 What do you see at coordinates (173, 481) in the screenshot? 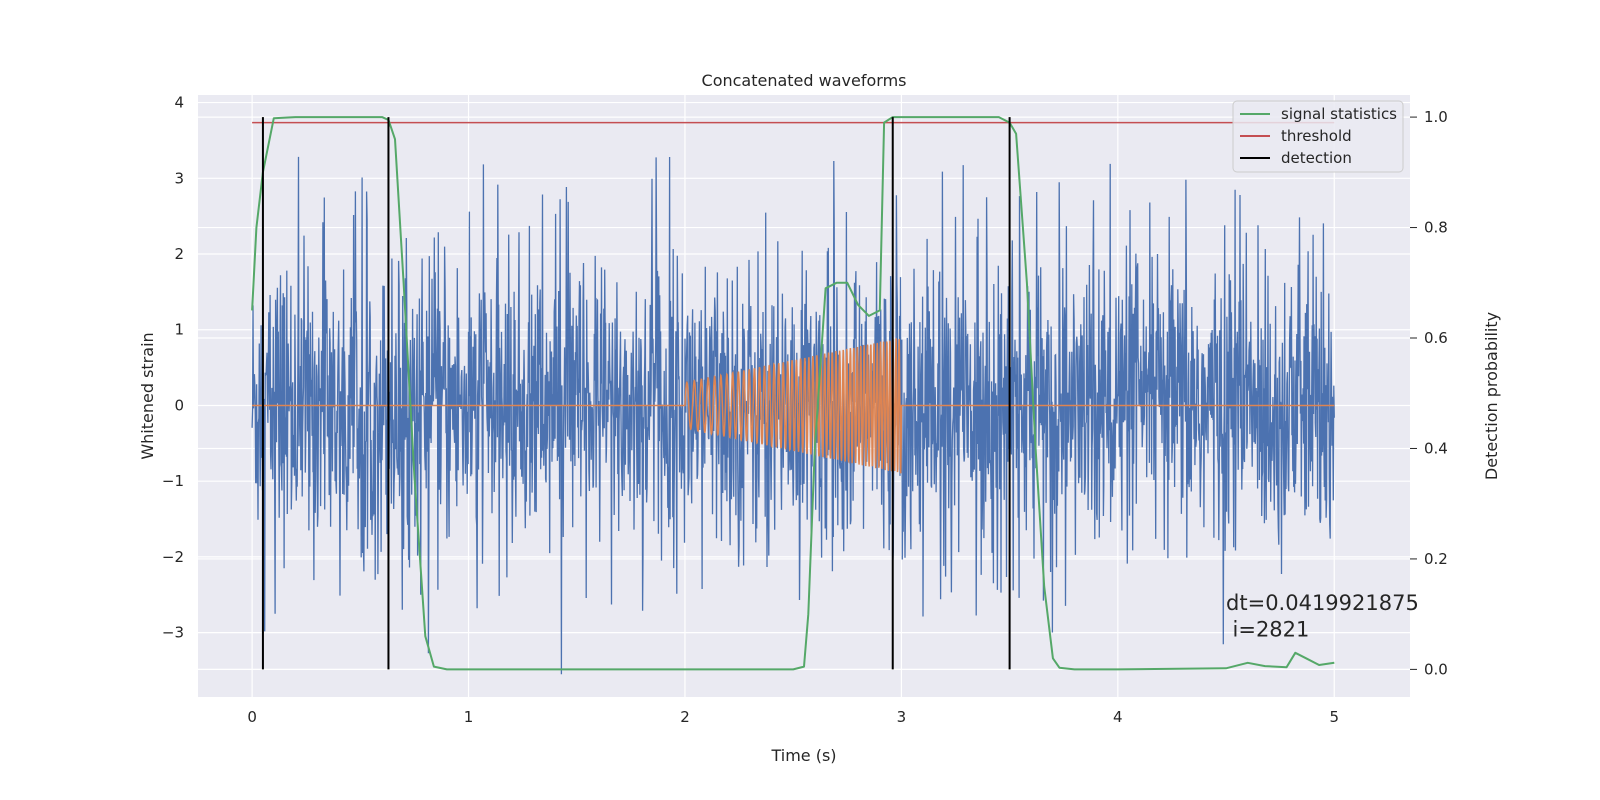
I see `y-tick-label: −1` at bounding box center [173, 481].